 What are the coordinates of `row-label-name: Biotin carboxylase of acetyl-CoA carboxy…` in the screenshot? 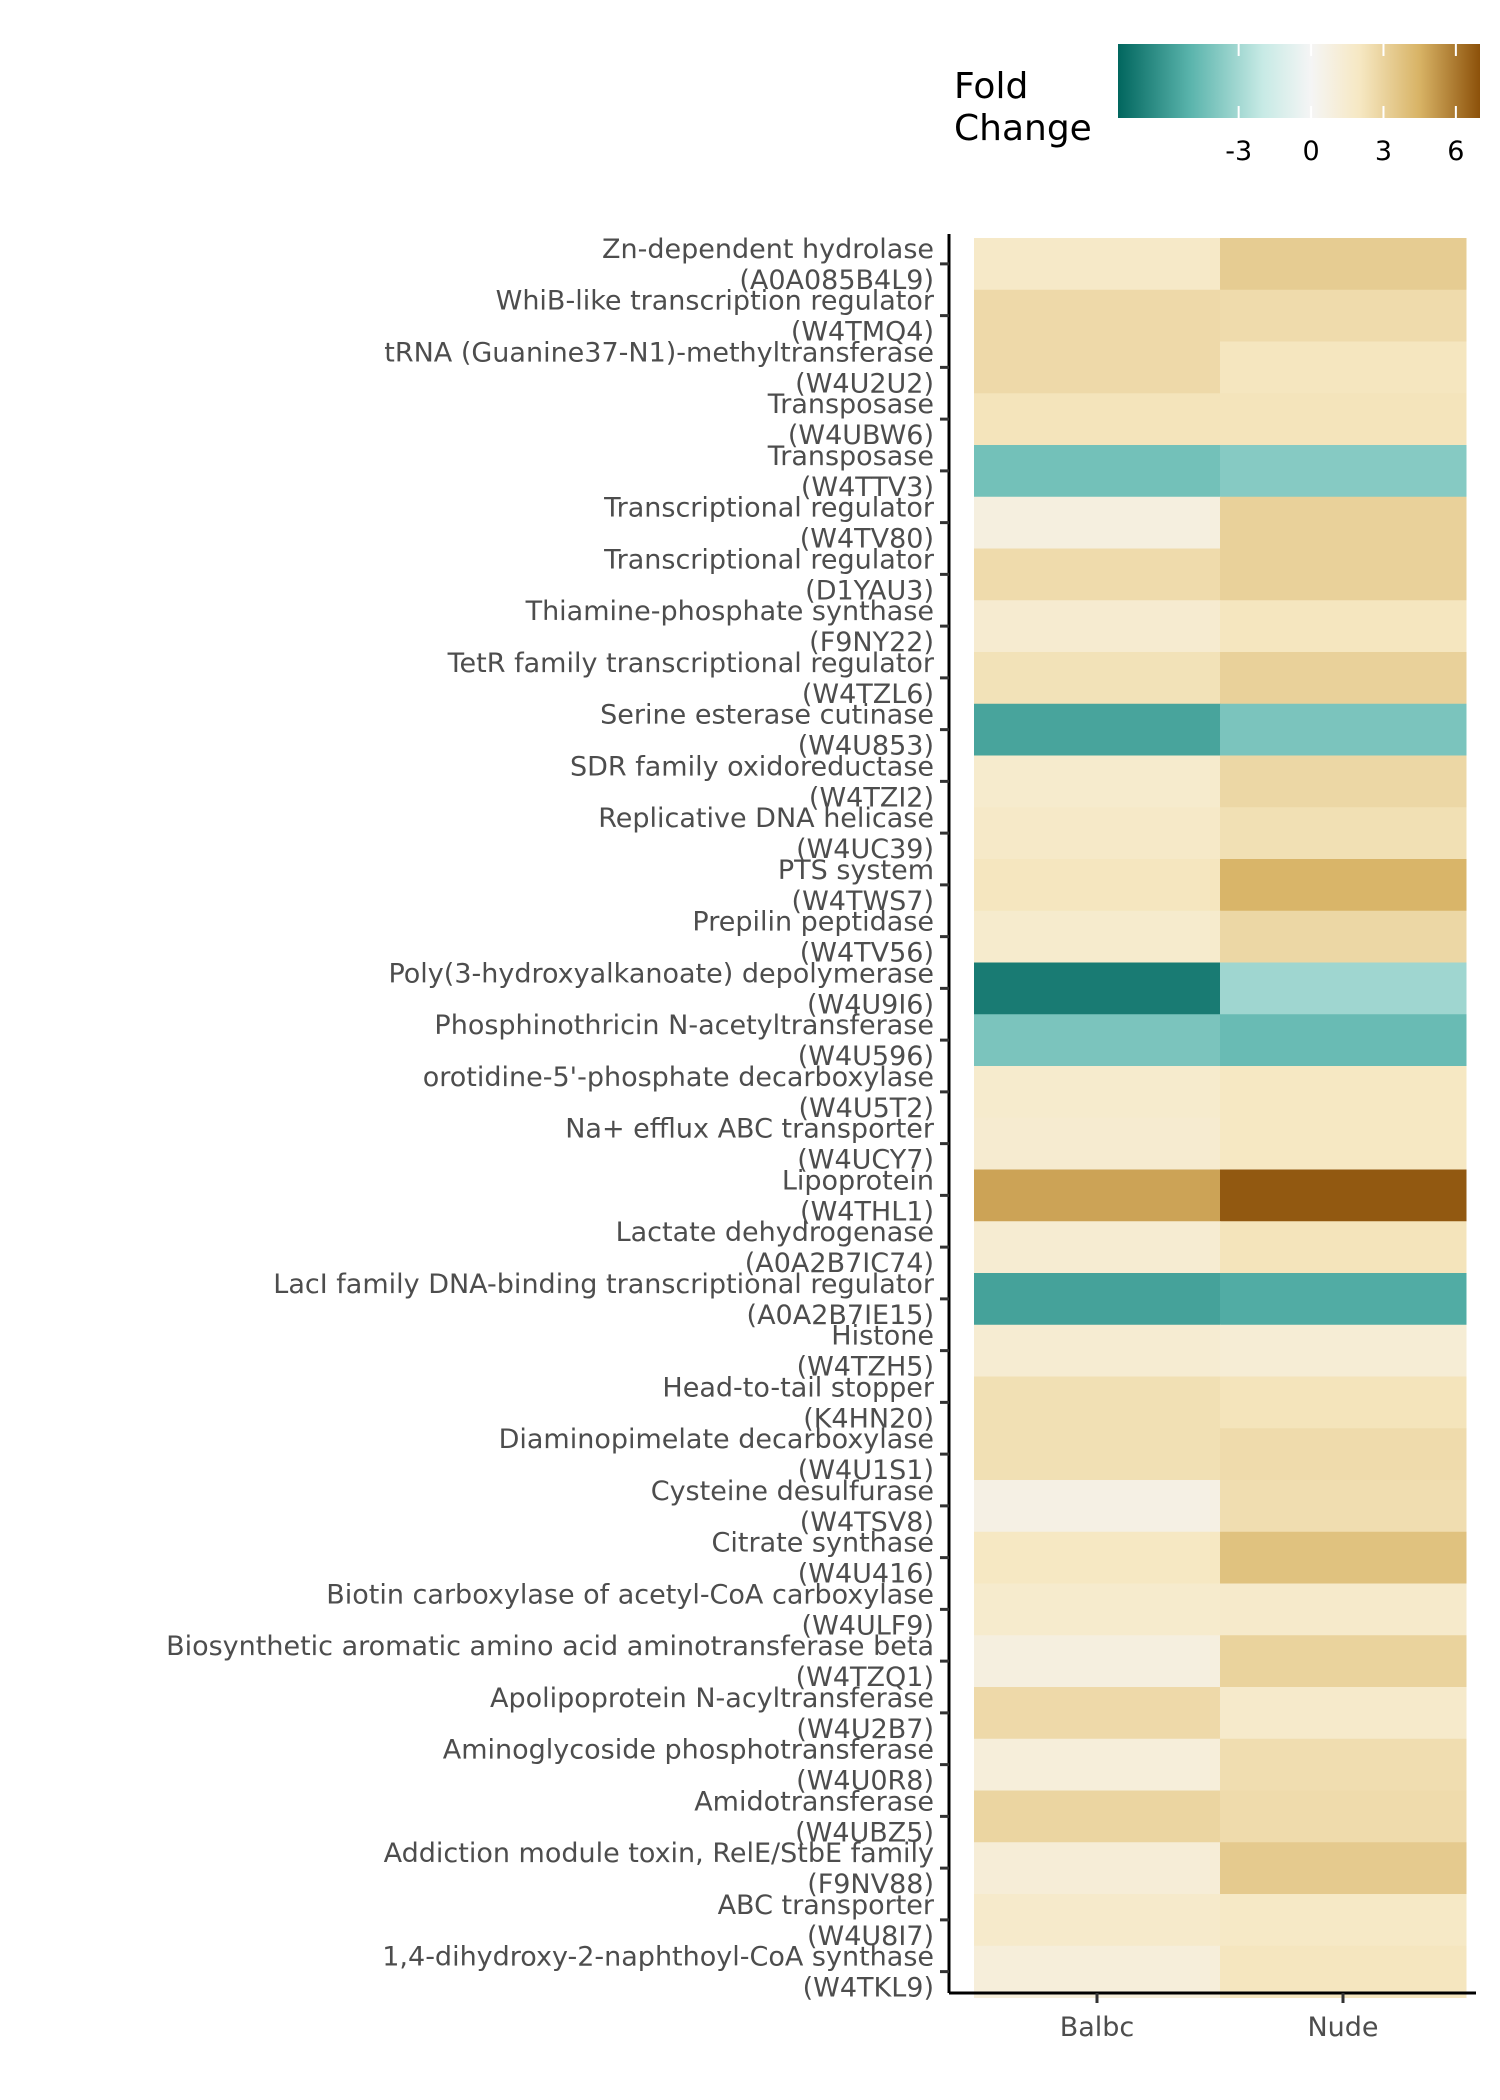 It's located at (630, 1594).